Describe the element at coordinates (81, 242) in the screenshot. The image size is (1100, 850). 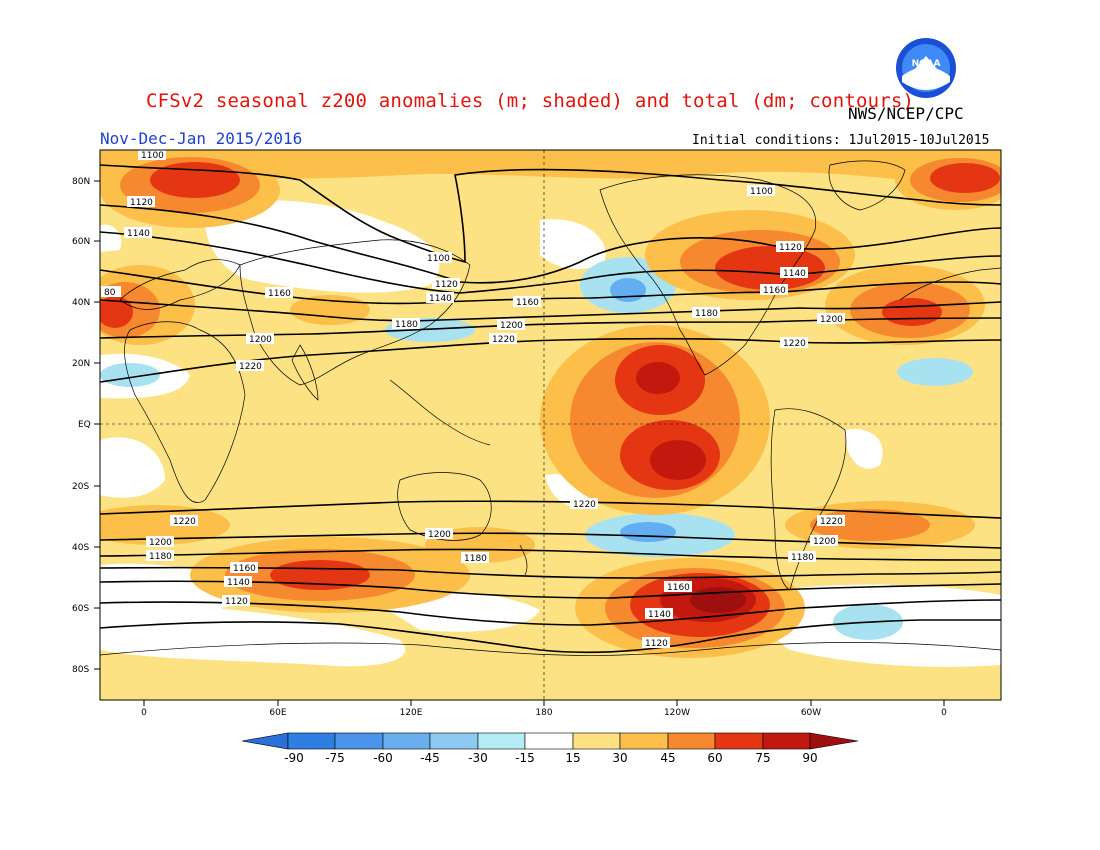
I see `lat-label: 60N` at that location.